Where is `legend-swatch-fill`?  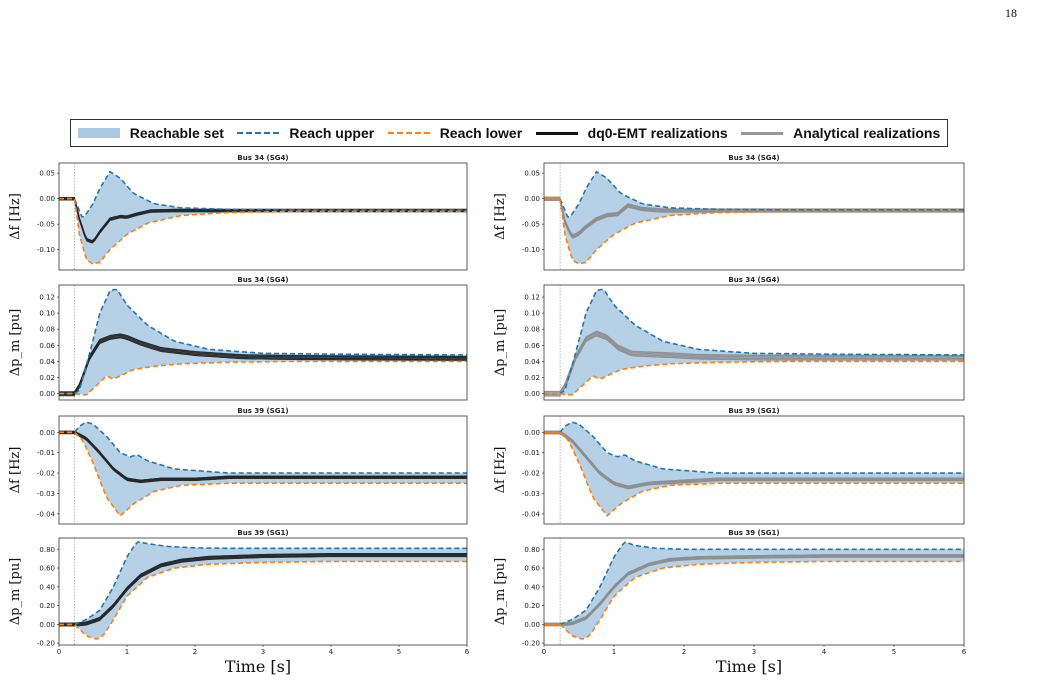
legend-swatch-fill is located at coordinates (98, 133).